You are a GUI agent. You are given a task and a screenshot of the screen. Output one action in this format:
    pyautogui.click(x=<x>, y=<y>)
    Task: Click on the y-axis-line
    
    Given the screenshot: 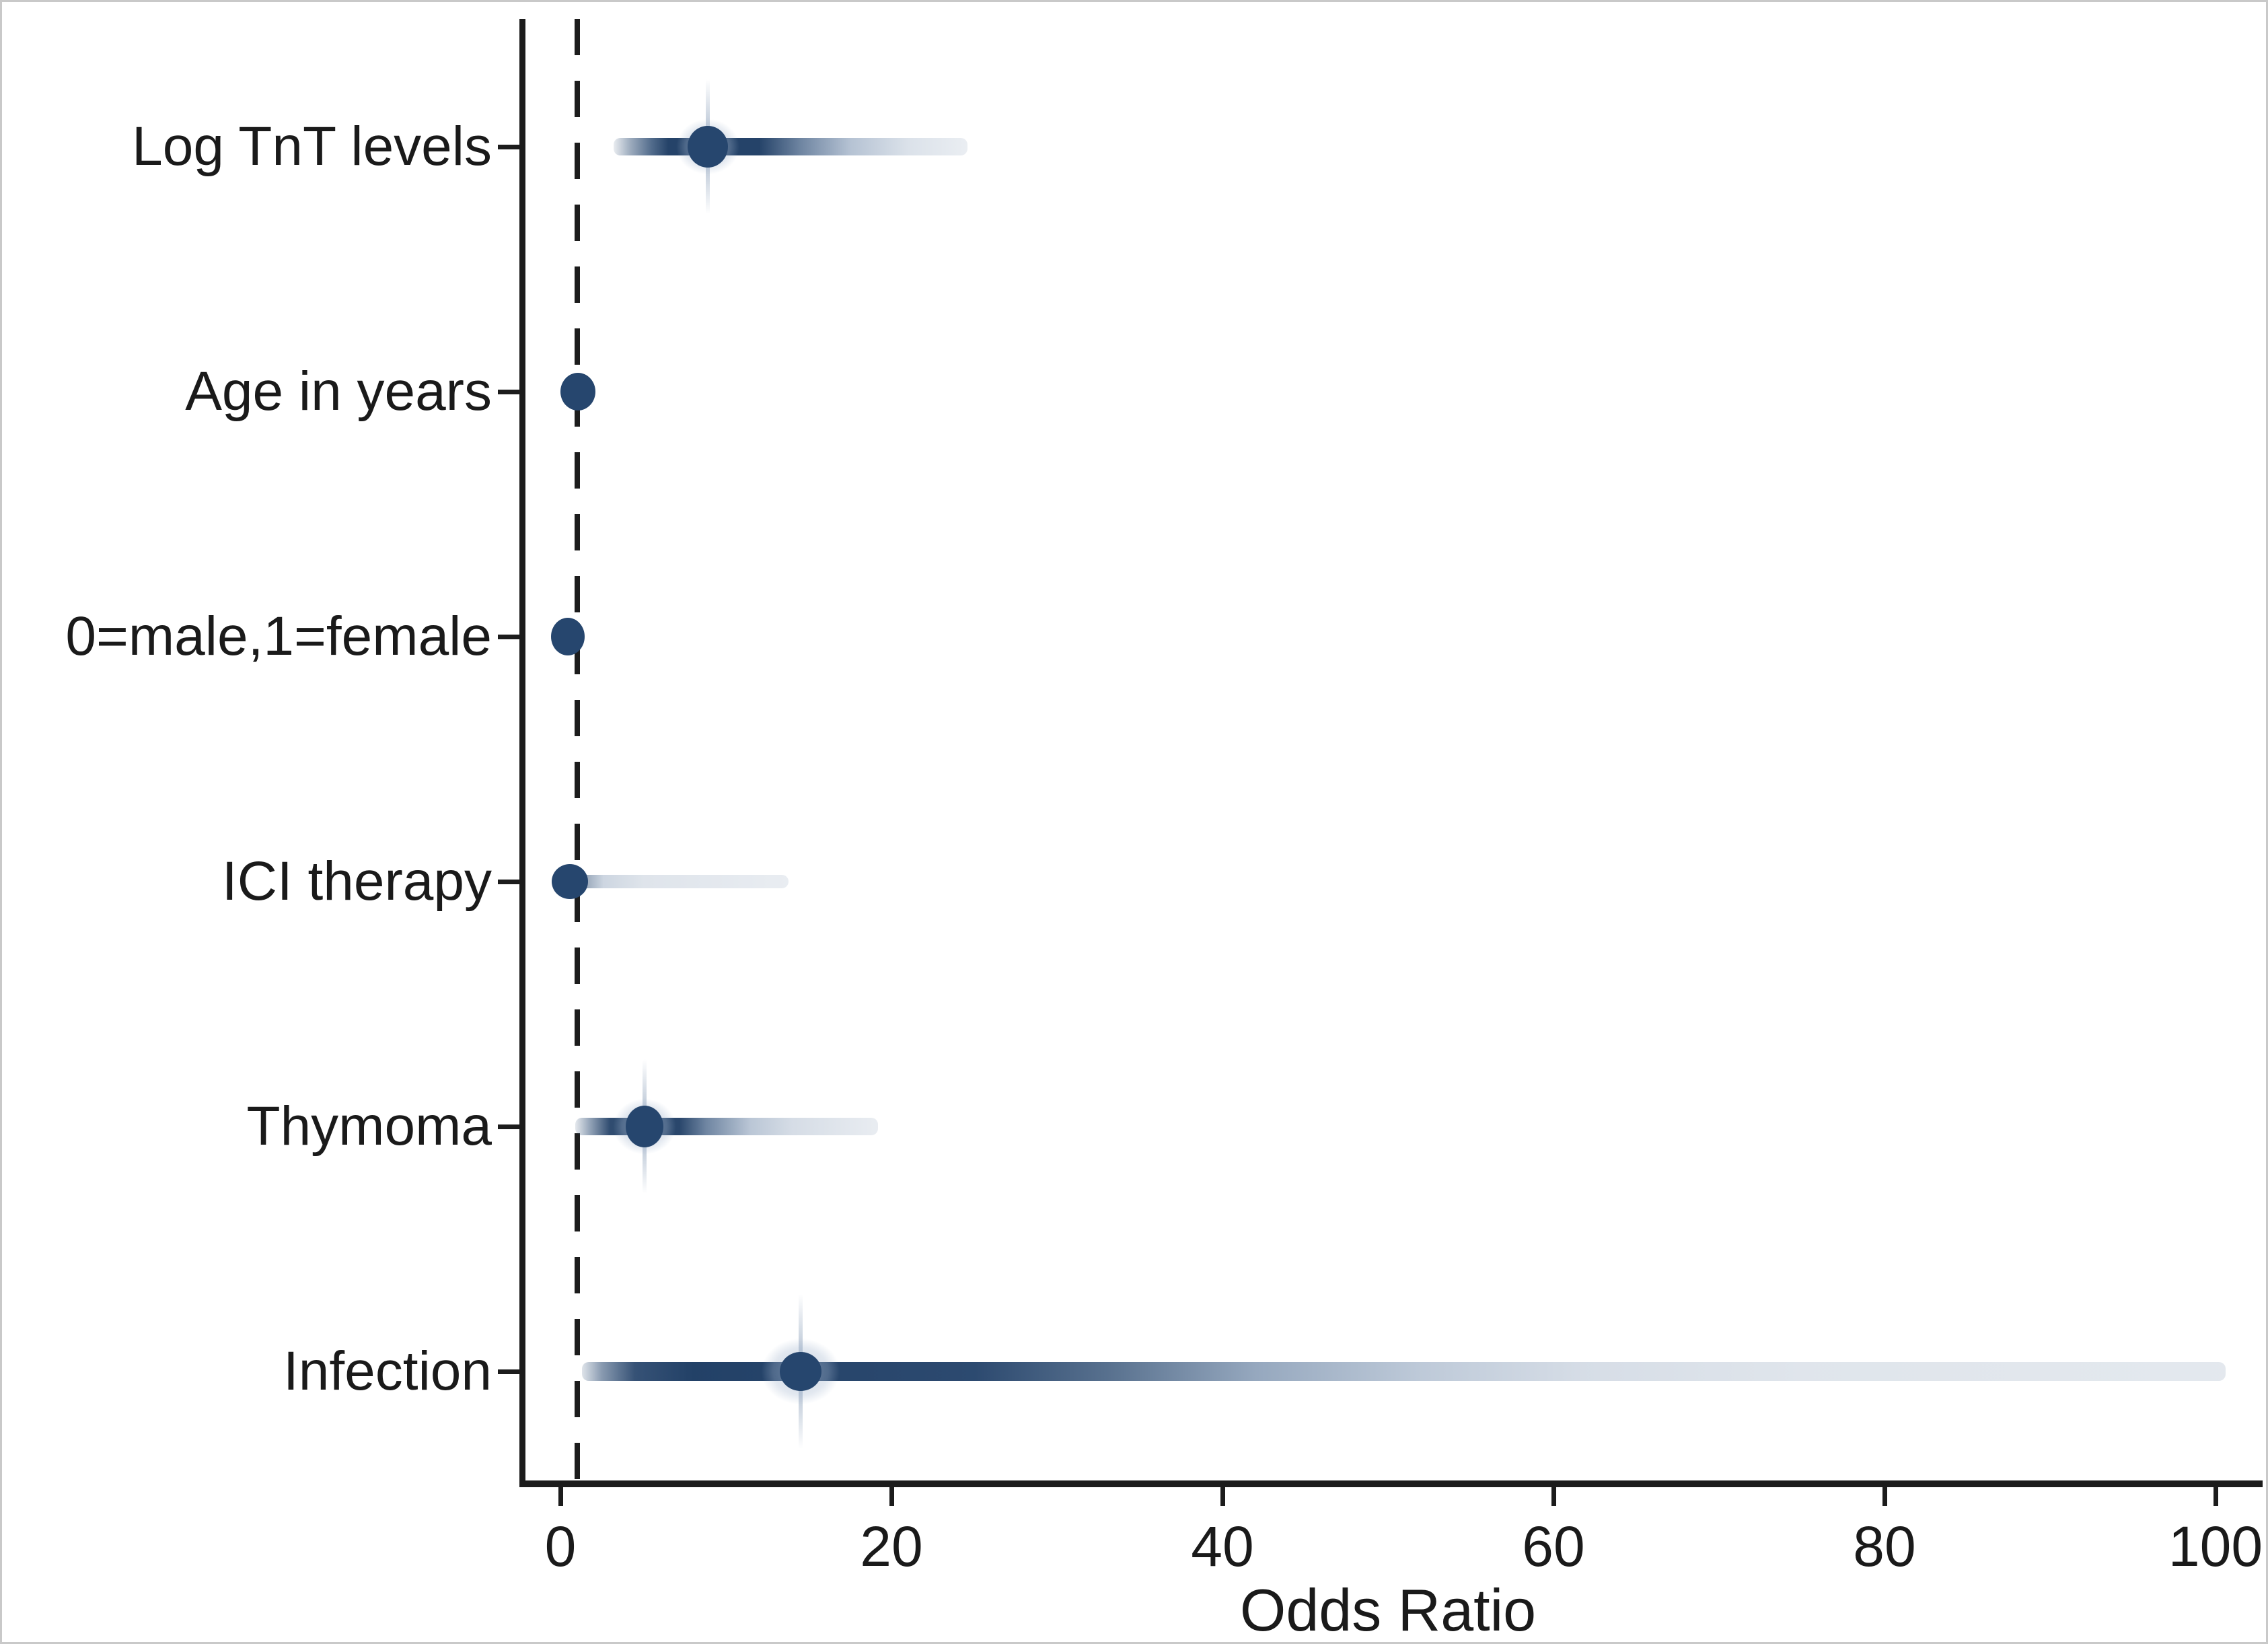 What is the action you would take?
    pyautogui.click(x=522, y=753)
    